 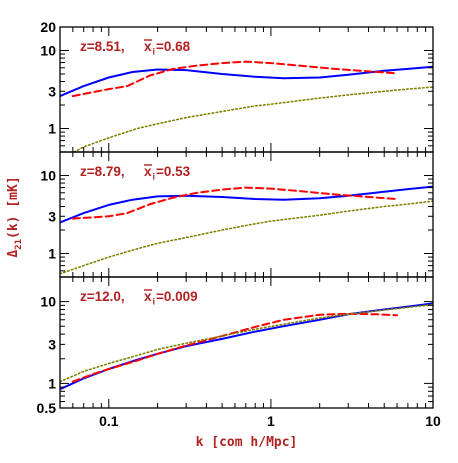 I want to click on panel-label-z: z=8.51,, so click(x=102, y=46).